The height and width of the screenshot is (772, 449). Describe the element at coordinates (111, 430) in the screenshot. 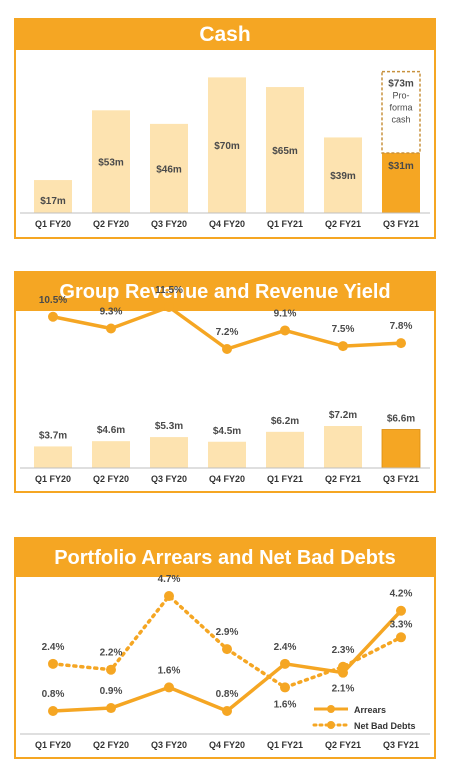

I see `bar-value-label: $4.6m` at that location.